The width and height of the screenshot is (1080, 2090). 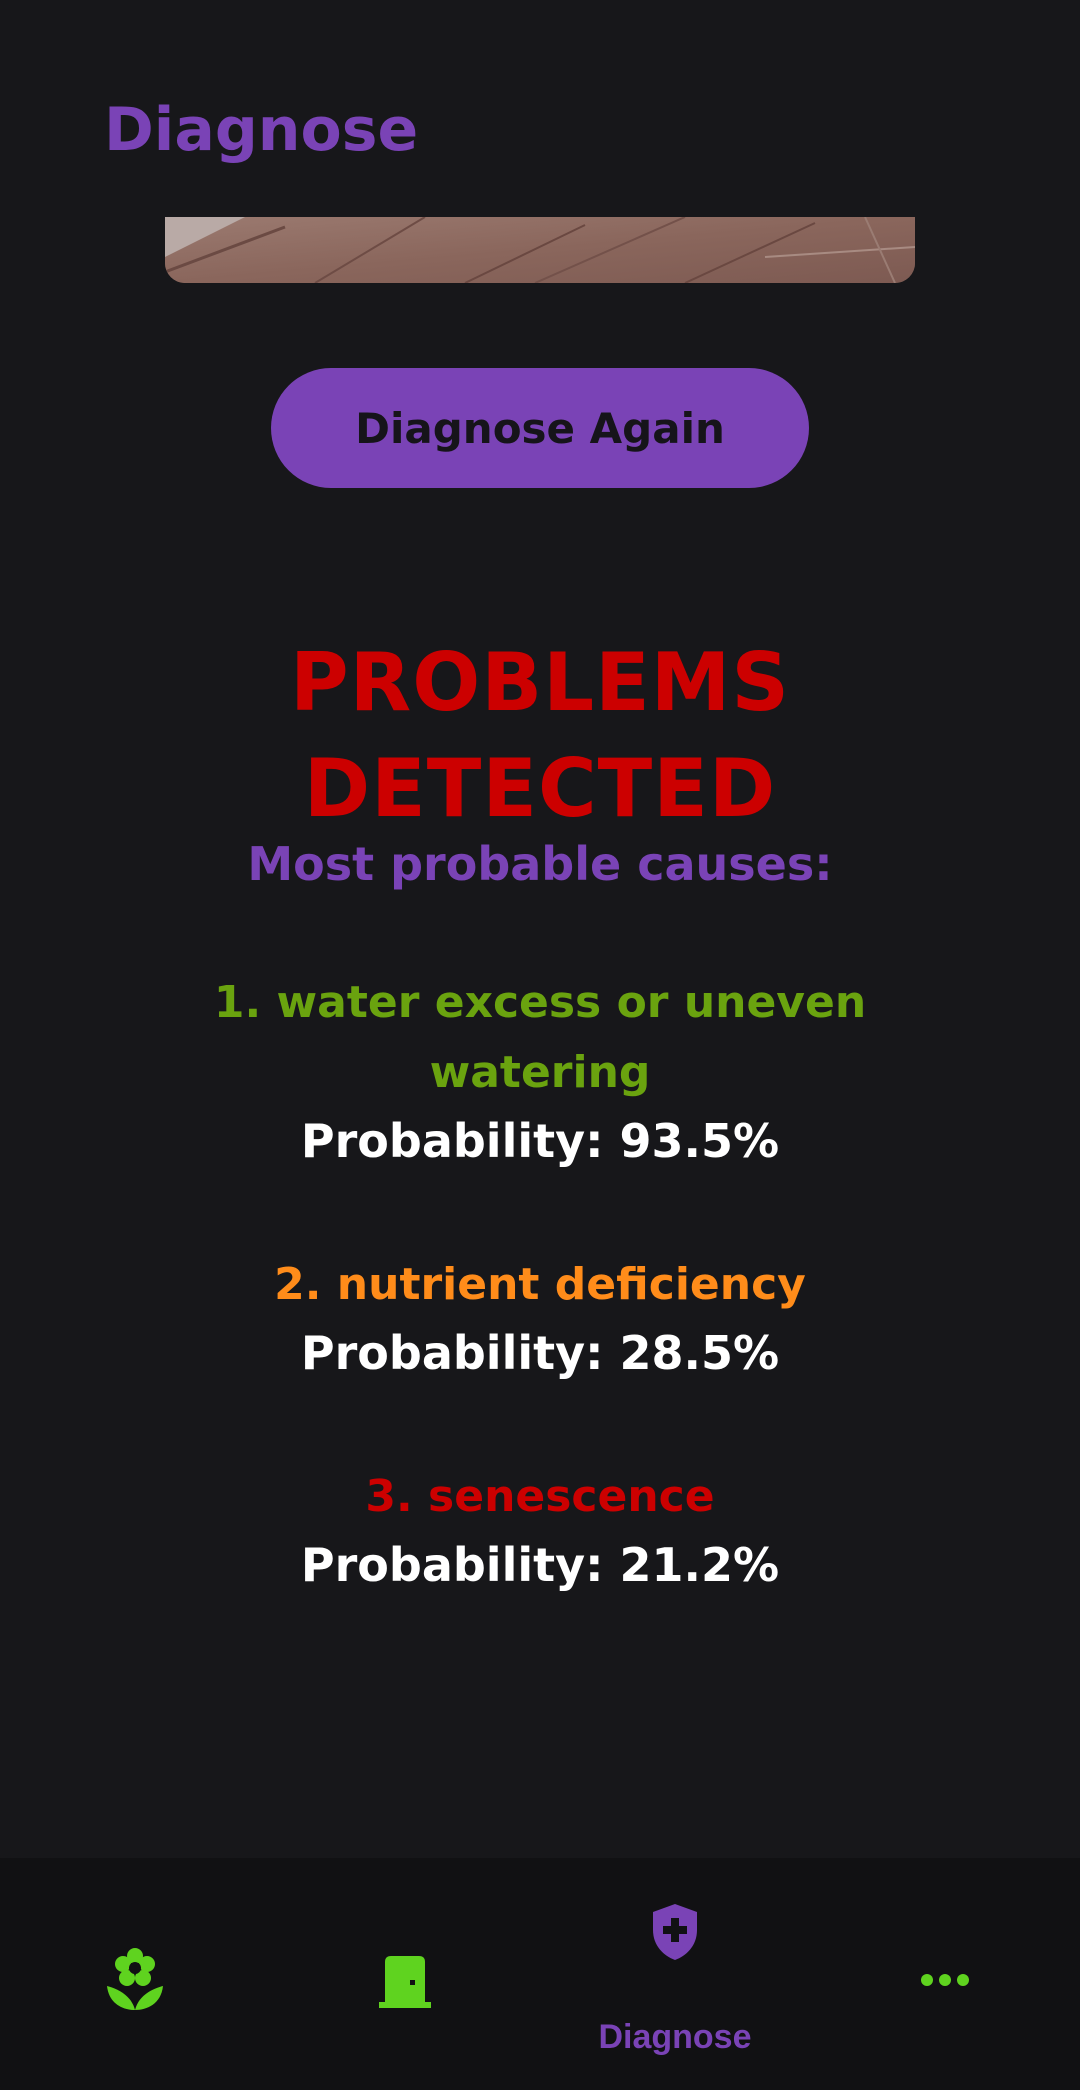 What do you see at coordinates (540, 1530) in the screenshot?
I see `cause-item: 3. senescence Probability: 21.2%` at bounding box center [540, 1530].